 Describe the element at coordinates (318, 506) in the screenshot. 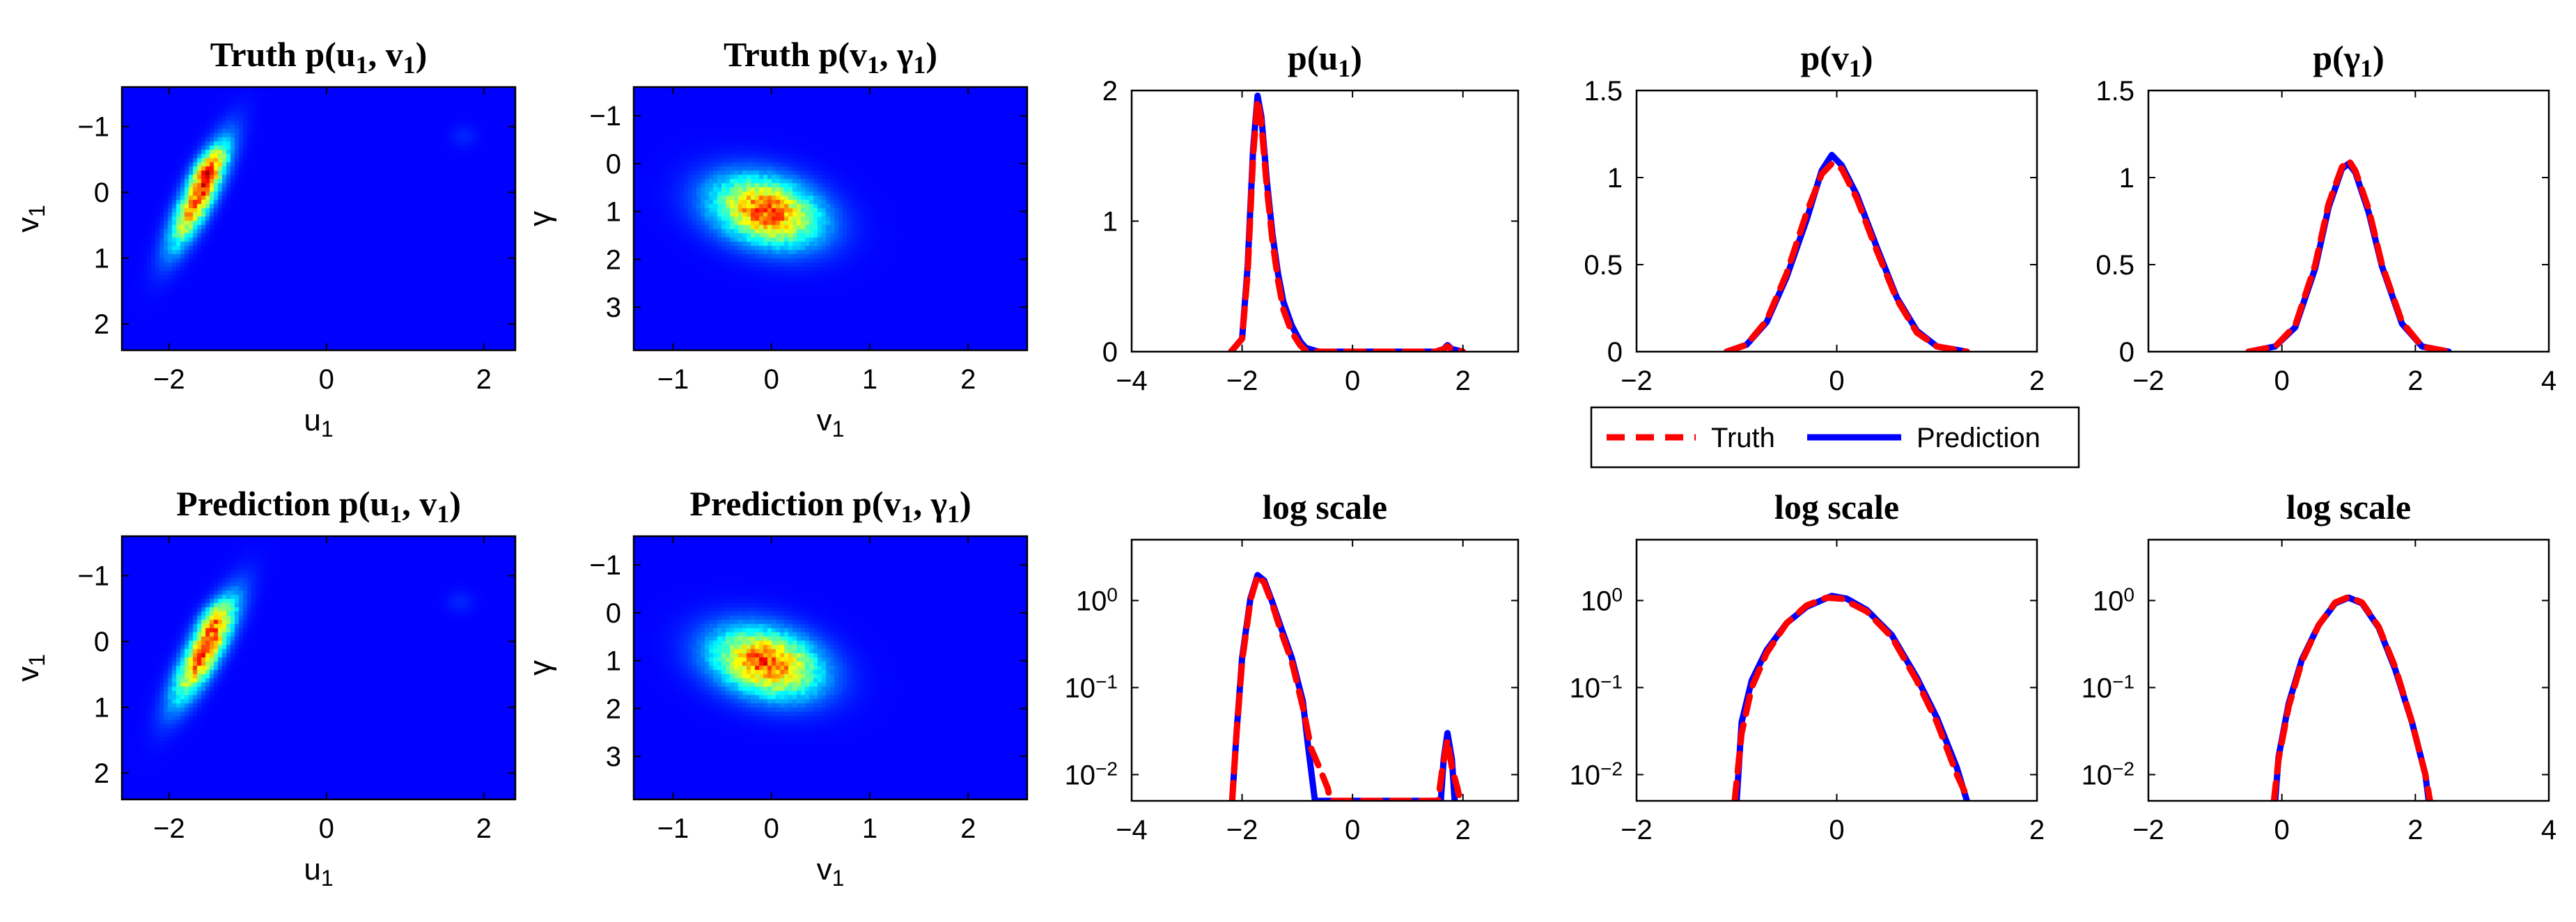

I see `chart-title: Prediction p(u1, v1)` at that location.